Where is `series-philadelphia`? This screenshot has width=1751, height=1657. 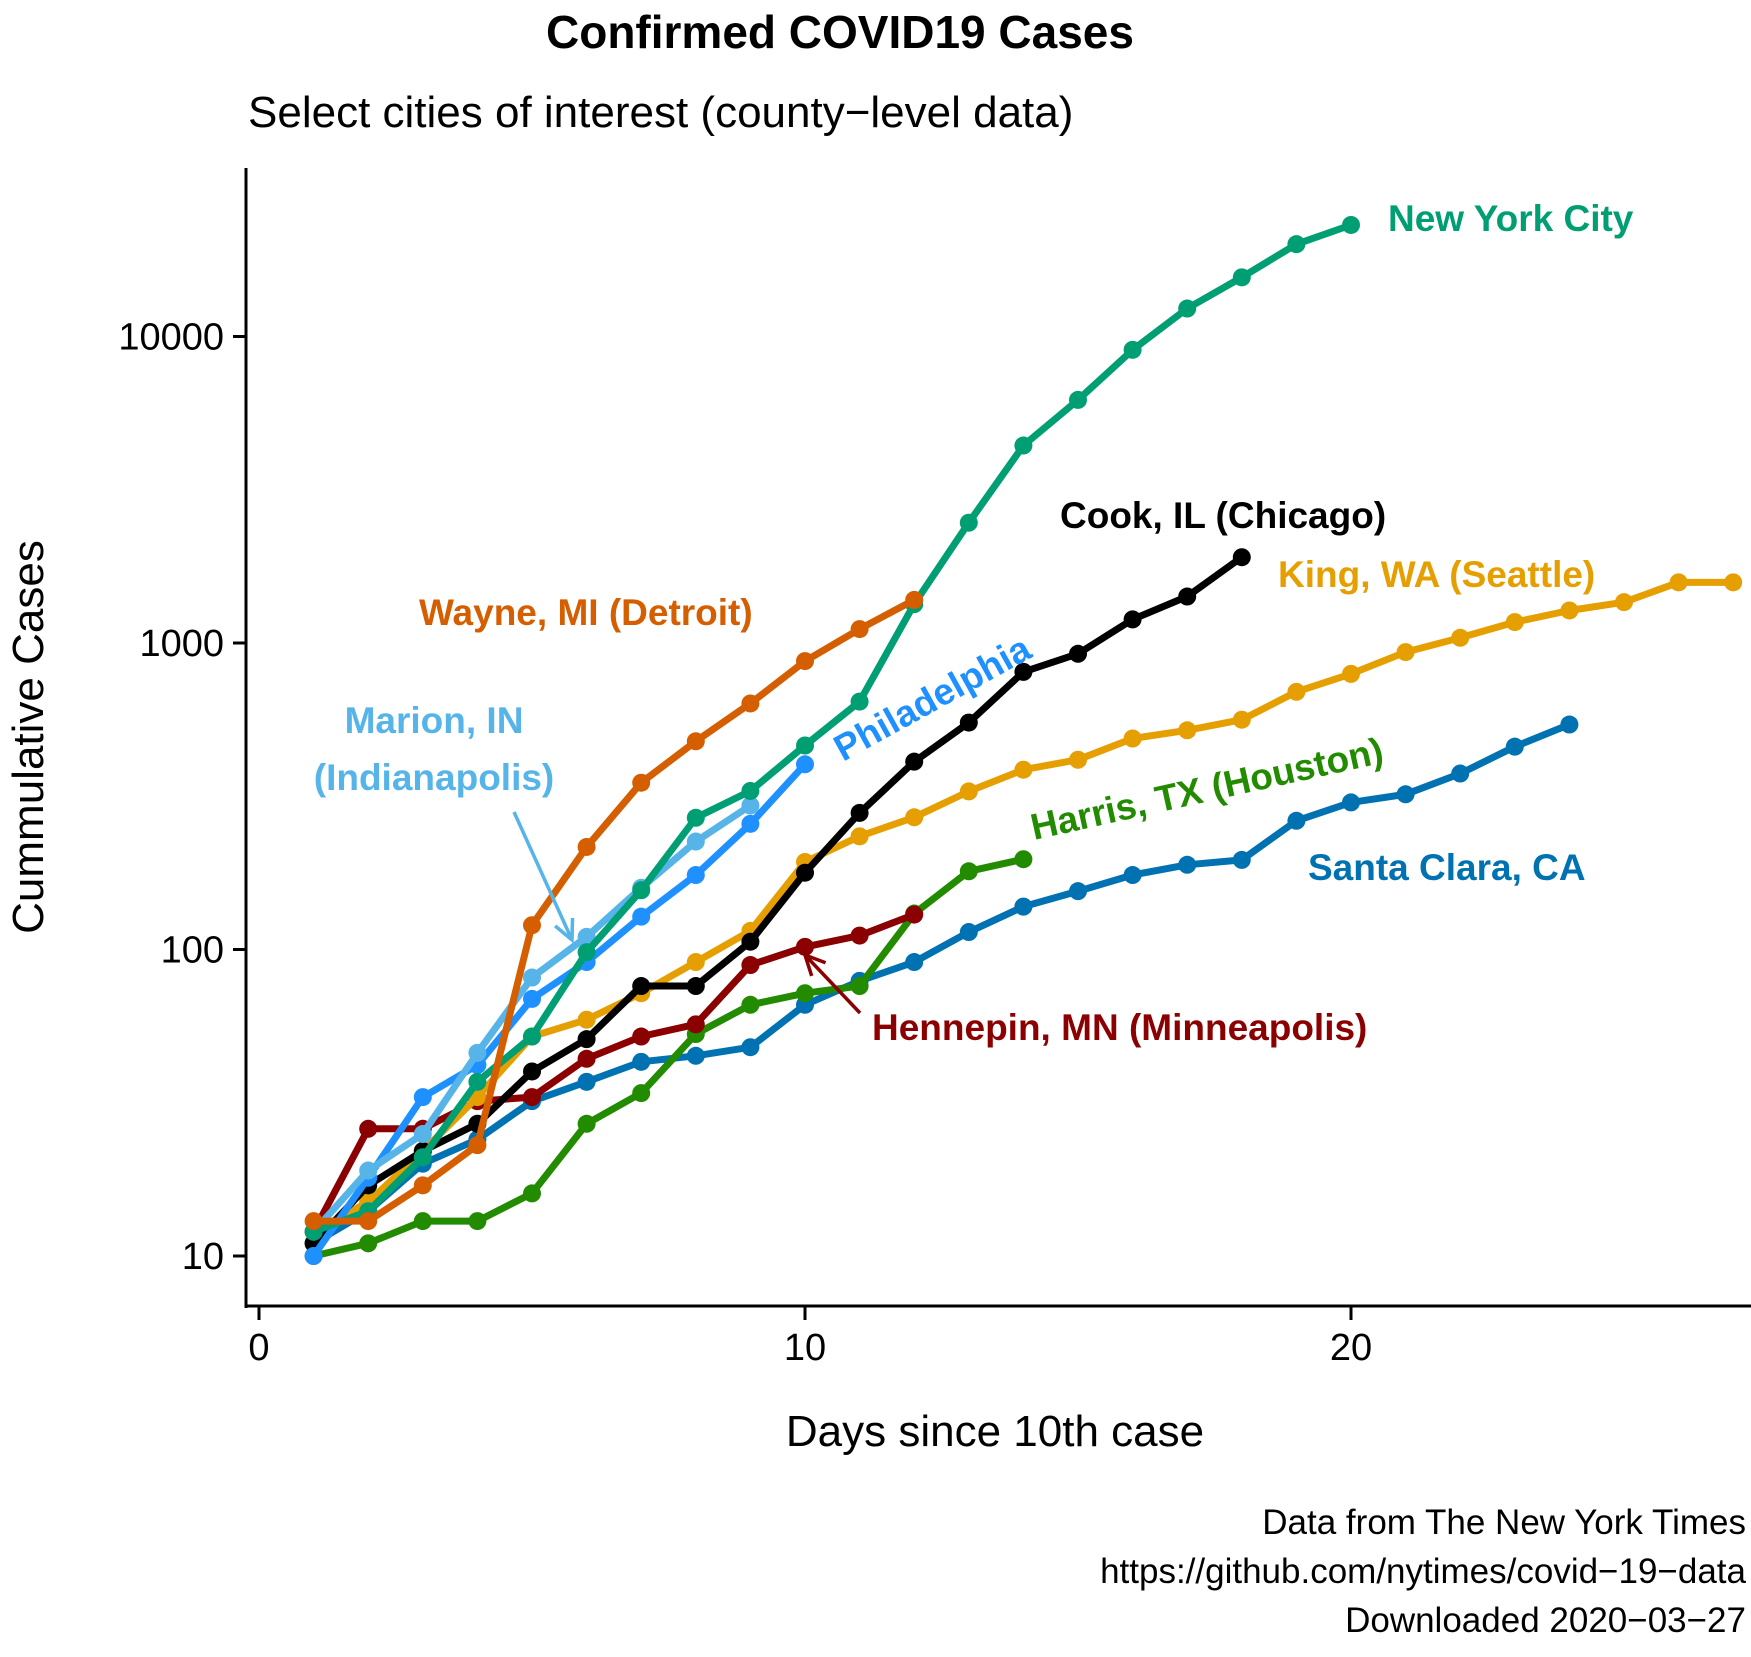 series-philadelphia is located at coordinates (559, 1010).